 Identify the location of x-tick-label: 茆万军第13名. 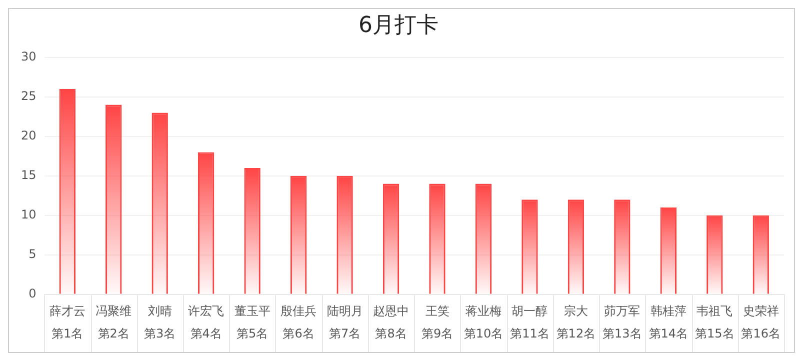
(622, 322).